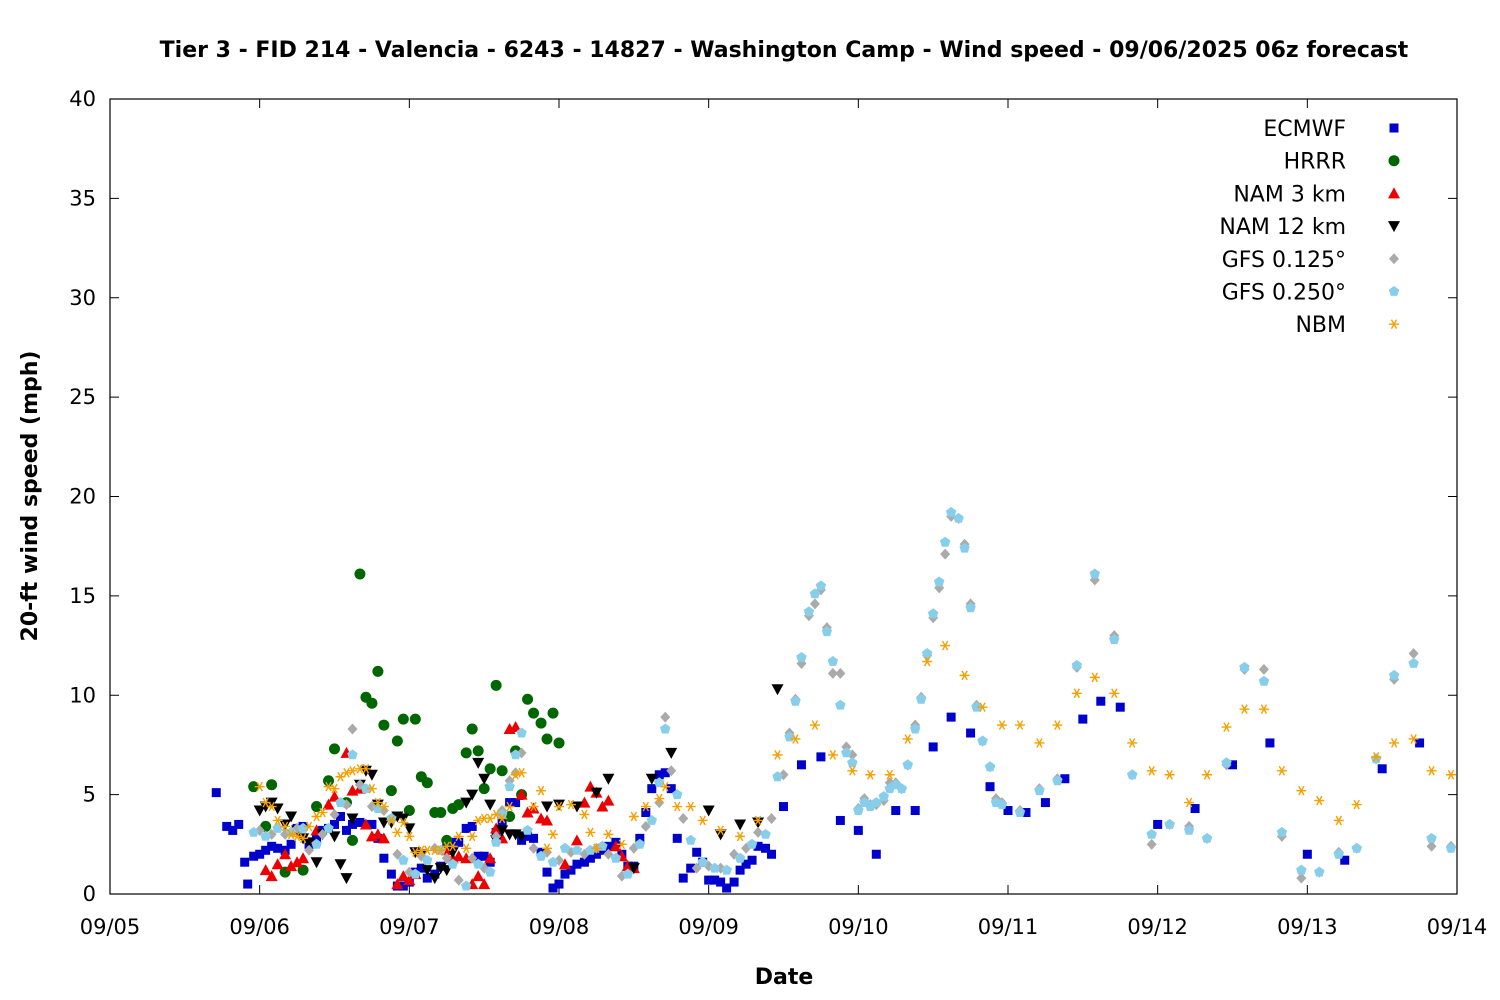 The height and width of the screenshot is (1000, 1500). I want to click on y-tick-label: 40, so click(82, 99).